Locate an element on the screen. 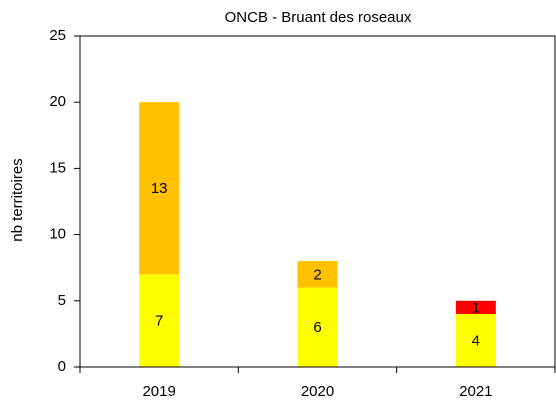  y-tick-label: 0 is located at coordinates (62, 366).